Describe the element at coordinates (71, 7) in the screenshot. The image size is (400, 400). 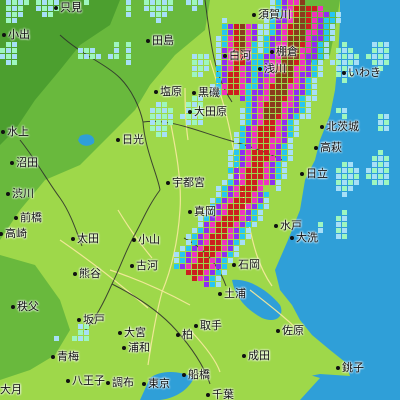
I see `city-label: 只見` at that location.